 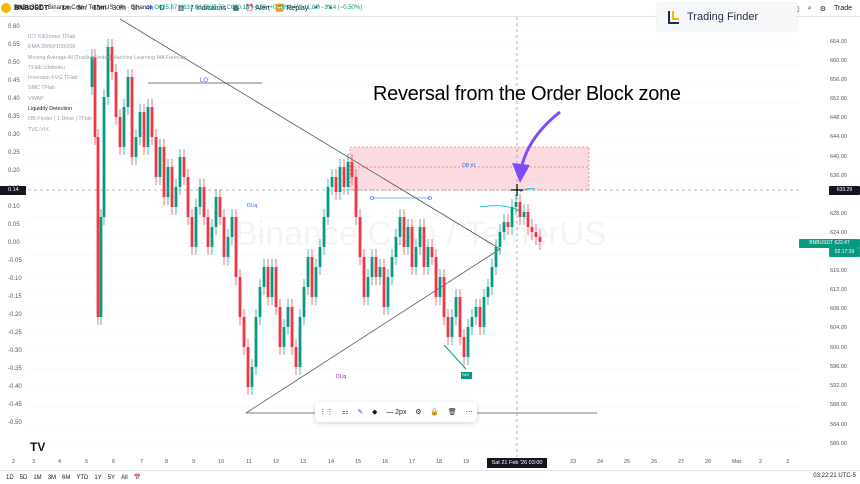 What do you see at coordinates (500, 208) in the screenshot?
I see `liquidity-curve` at bounding box center [500, 208].